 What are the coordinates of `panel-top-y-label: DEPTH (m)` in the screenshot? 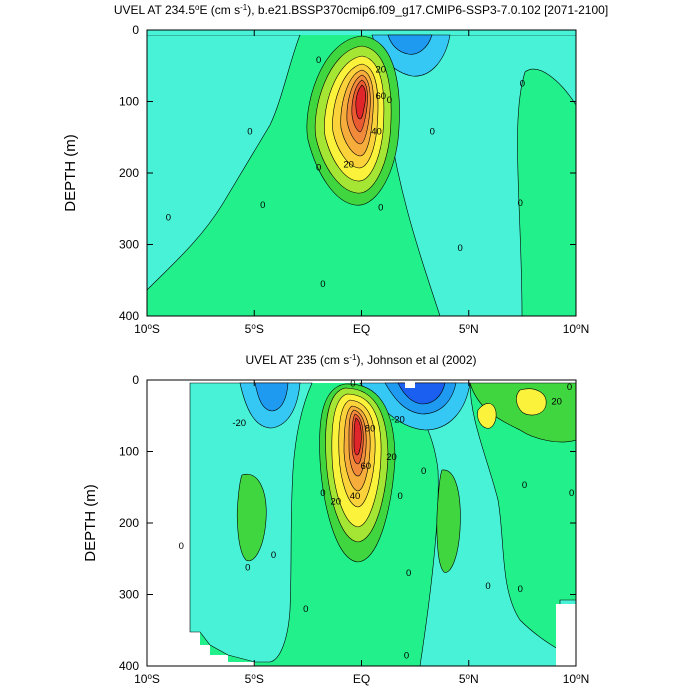 It's located at (70, 173).